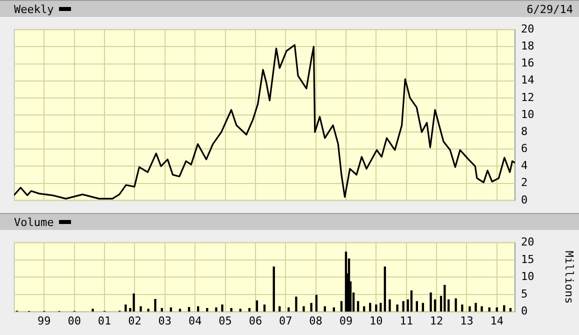 The height and width of the screenshot is (335, 579). I want to click on x-tick-label: 10, so click(376, 321).